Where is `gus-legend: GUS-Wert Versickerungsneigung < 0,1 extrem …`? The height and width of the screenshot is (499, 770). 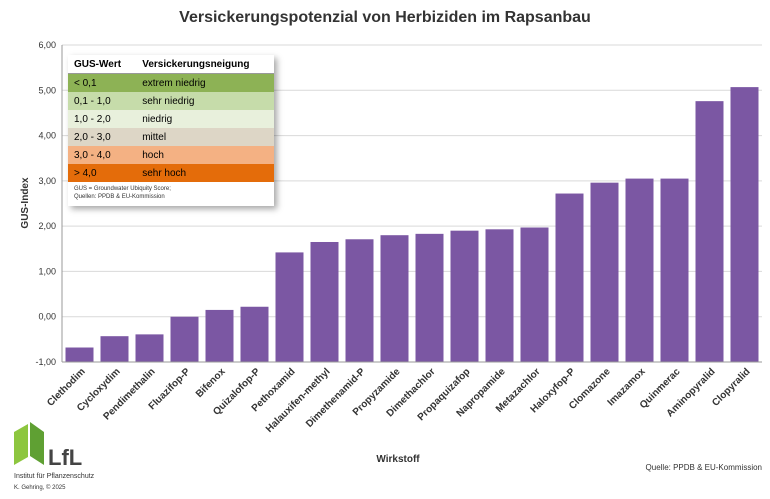
gus-legend: GUS-Wert Versickerungsneigung < 0,1 extrem … is located at coordinates (171, 130).